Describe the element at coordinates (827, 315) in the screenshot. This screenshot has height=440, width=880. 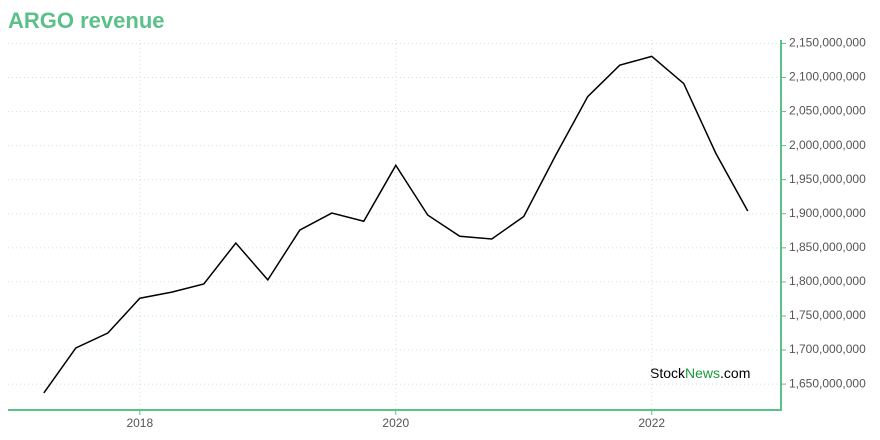
I see `y-tick-label: 1,750,000,000` at that location.